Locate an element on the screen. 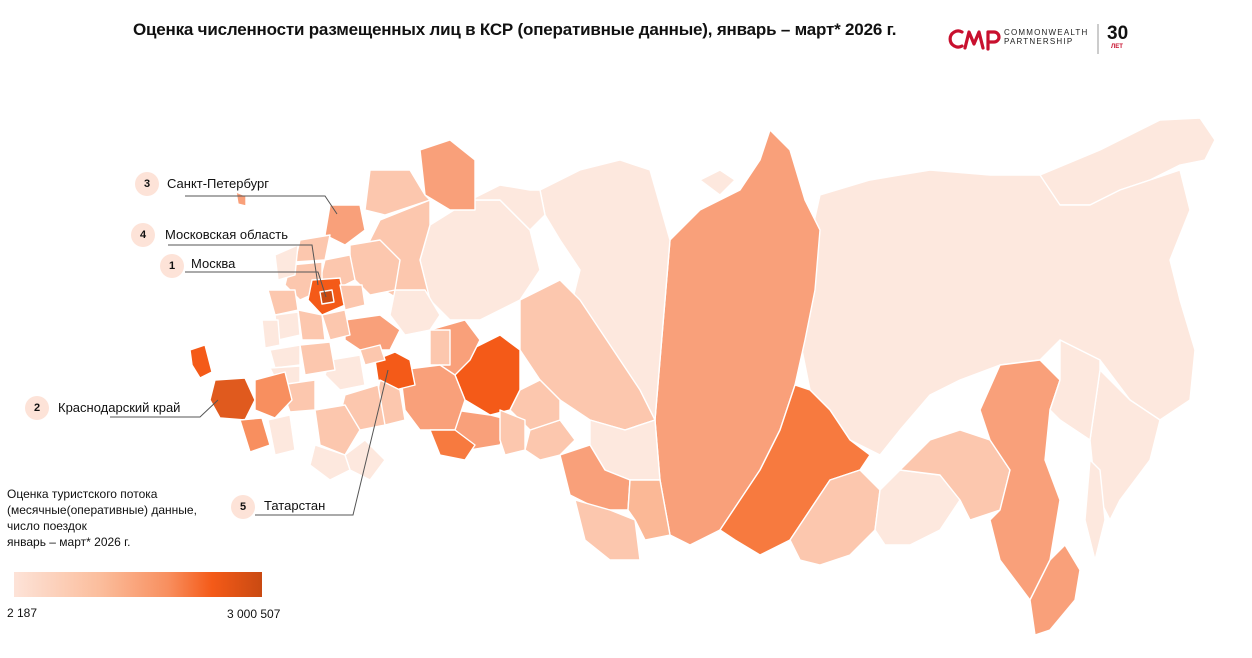 The width and height of the screenshot is (1252, 658). region-kursk is located at coordinates (285, 356).